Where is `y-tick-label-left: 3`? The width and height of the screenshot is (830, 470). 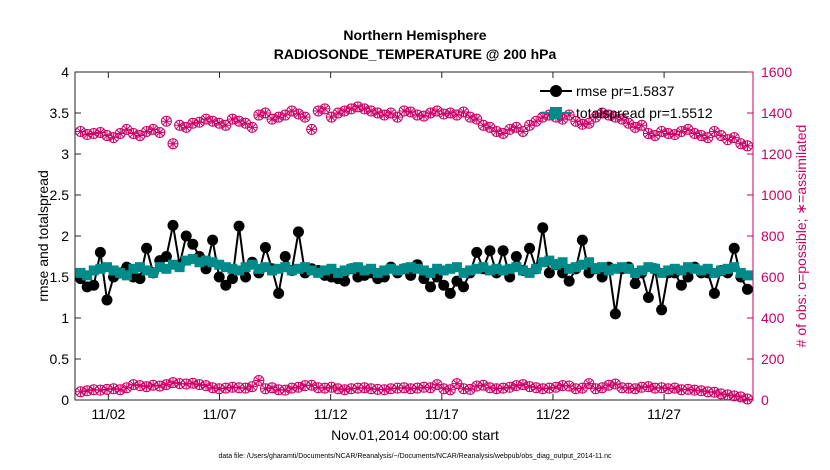 y-tick-label-left: 3 is located at coordinates (65, 154).